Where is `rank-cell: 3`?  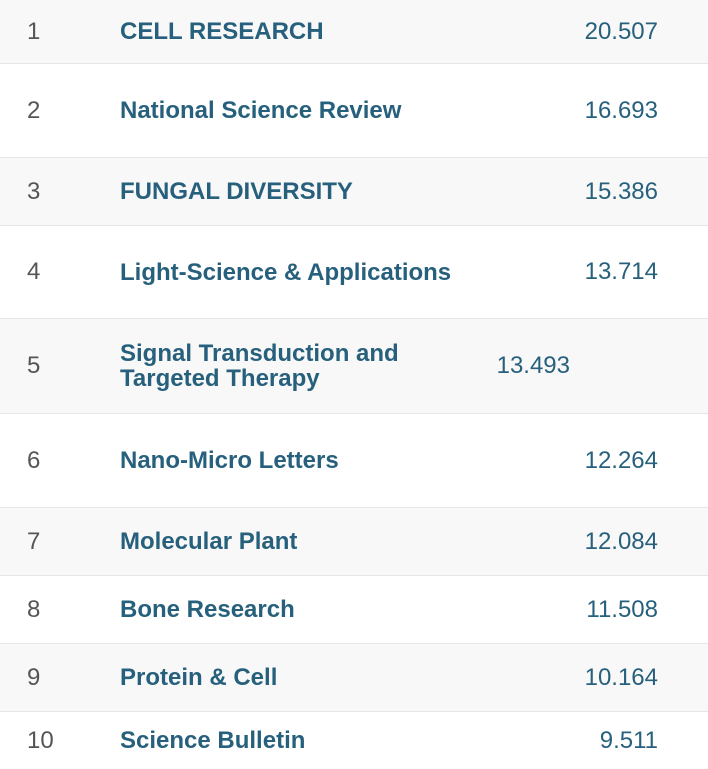 rank-cell: 3 is located at coordinates (34, 191).